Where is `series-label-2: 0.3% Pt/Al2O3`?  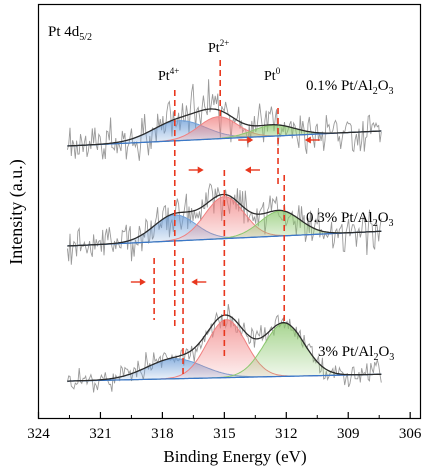
series-label-2: 0.3% Pt/Al2O3 is located at coordinates (350, 219).